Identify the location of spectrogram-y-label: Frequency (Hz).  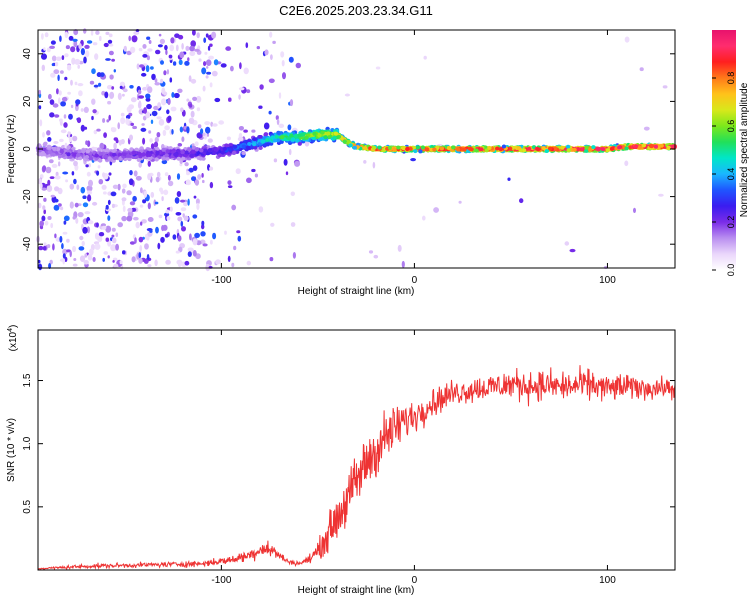
(11, 149).